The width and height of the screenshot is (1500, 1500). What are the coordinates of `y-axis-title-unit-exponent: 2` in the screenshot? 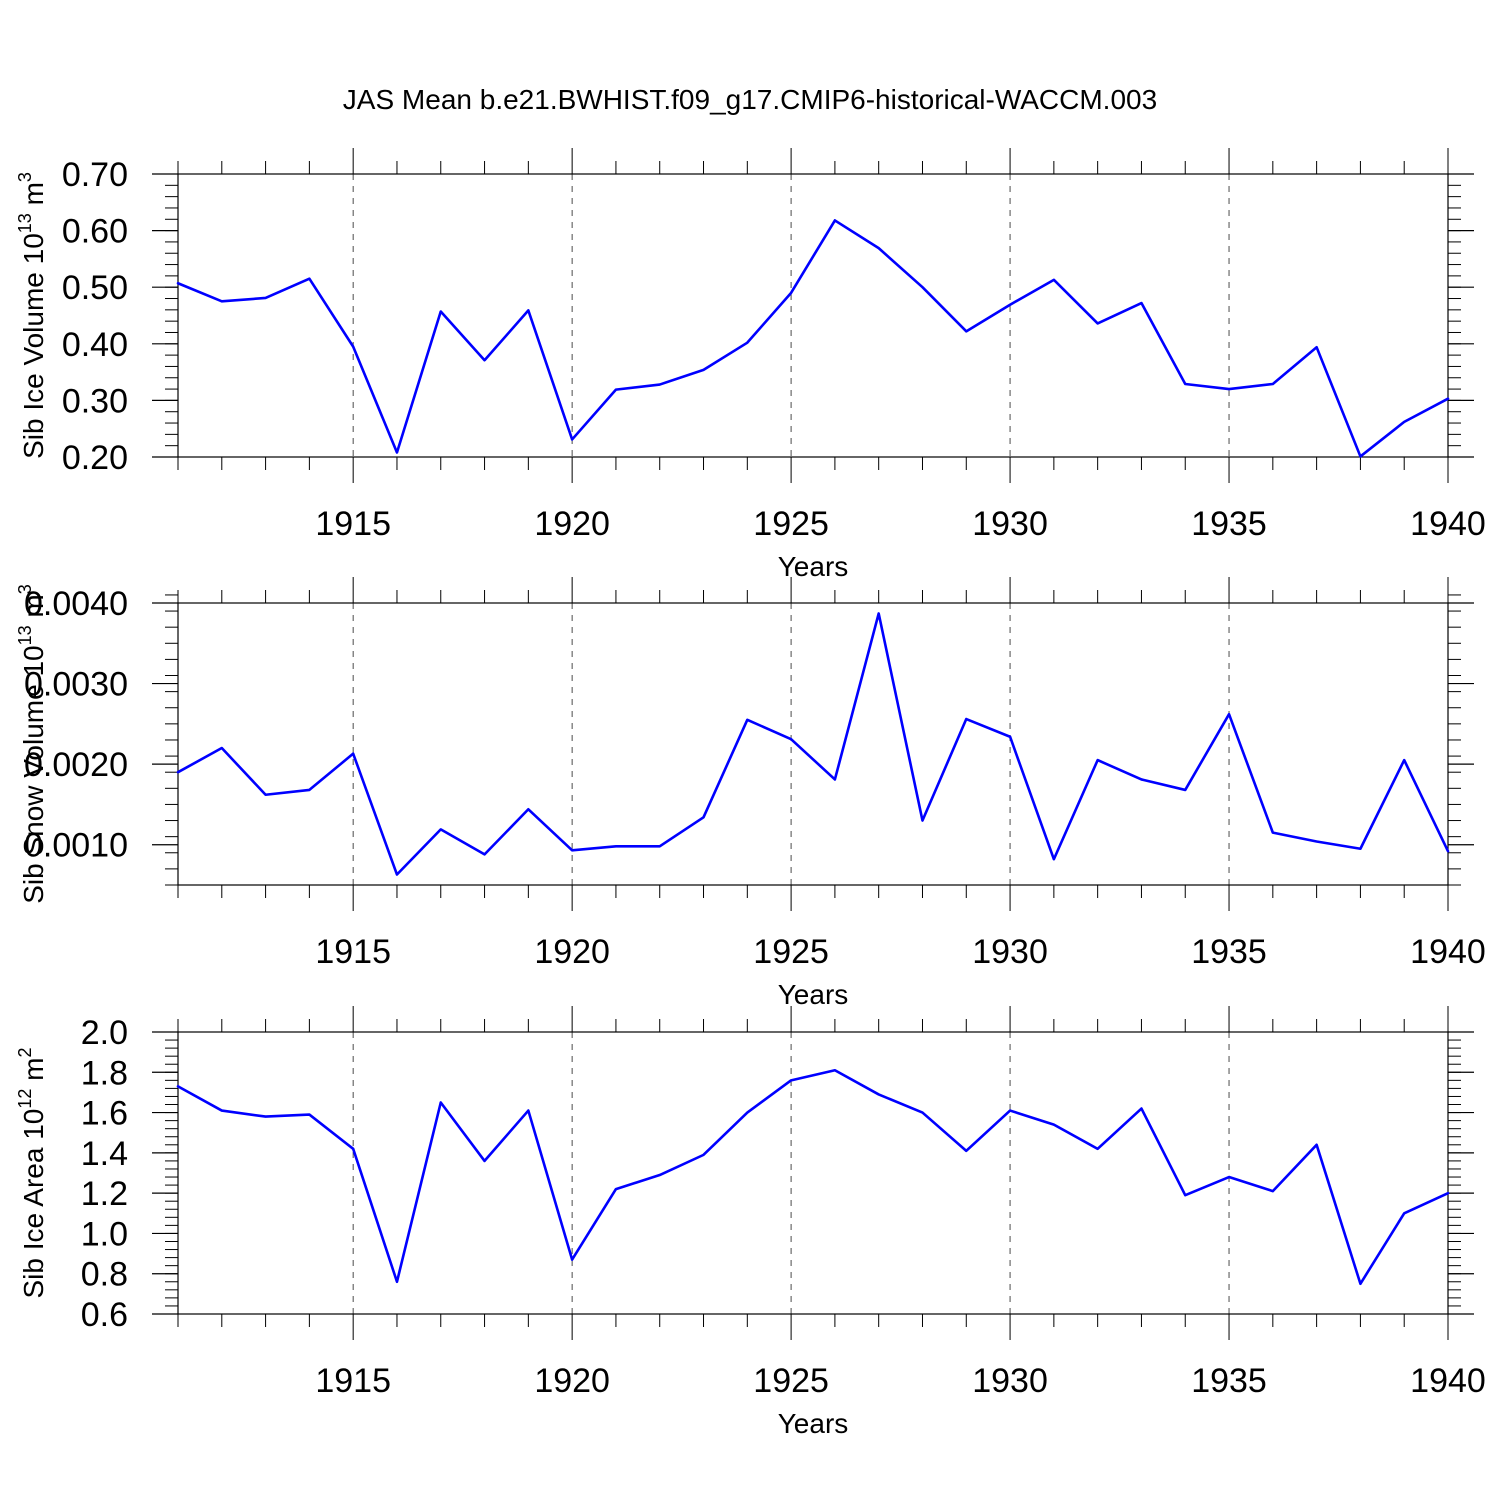 It's located at (25, 1052).